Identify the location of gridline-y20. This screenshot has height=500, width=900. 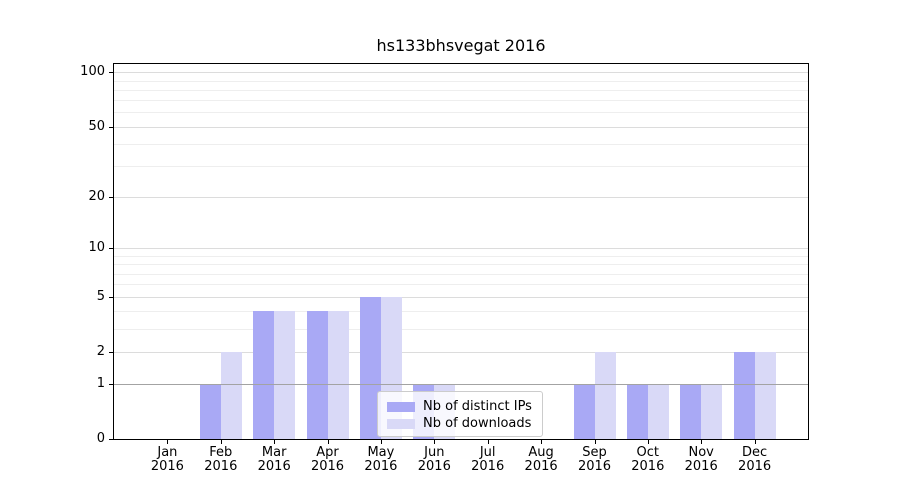
(461, 197).